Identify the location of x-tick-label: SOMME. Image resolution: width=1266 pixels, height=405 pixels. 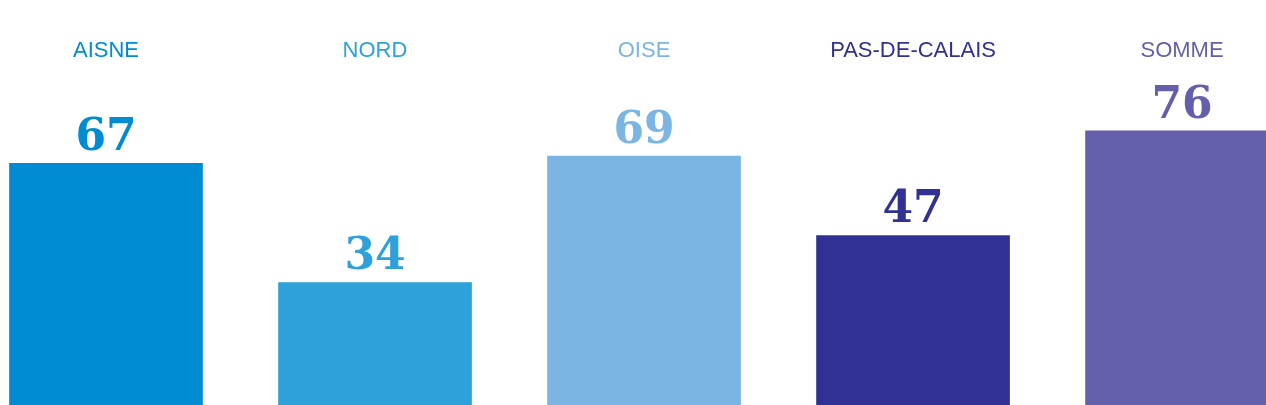
(1182, 49).